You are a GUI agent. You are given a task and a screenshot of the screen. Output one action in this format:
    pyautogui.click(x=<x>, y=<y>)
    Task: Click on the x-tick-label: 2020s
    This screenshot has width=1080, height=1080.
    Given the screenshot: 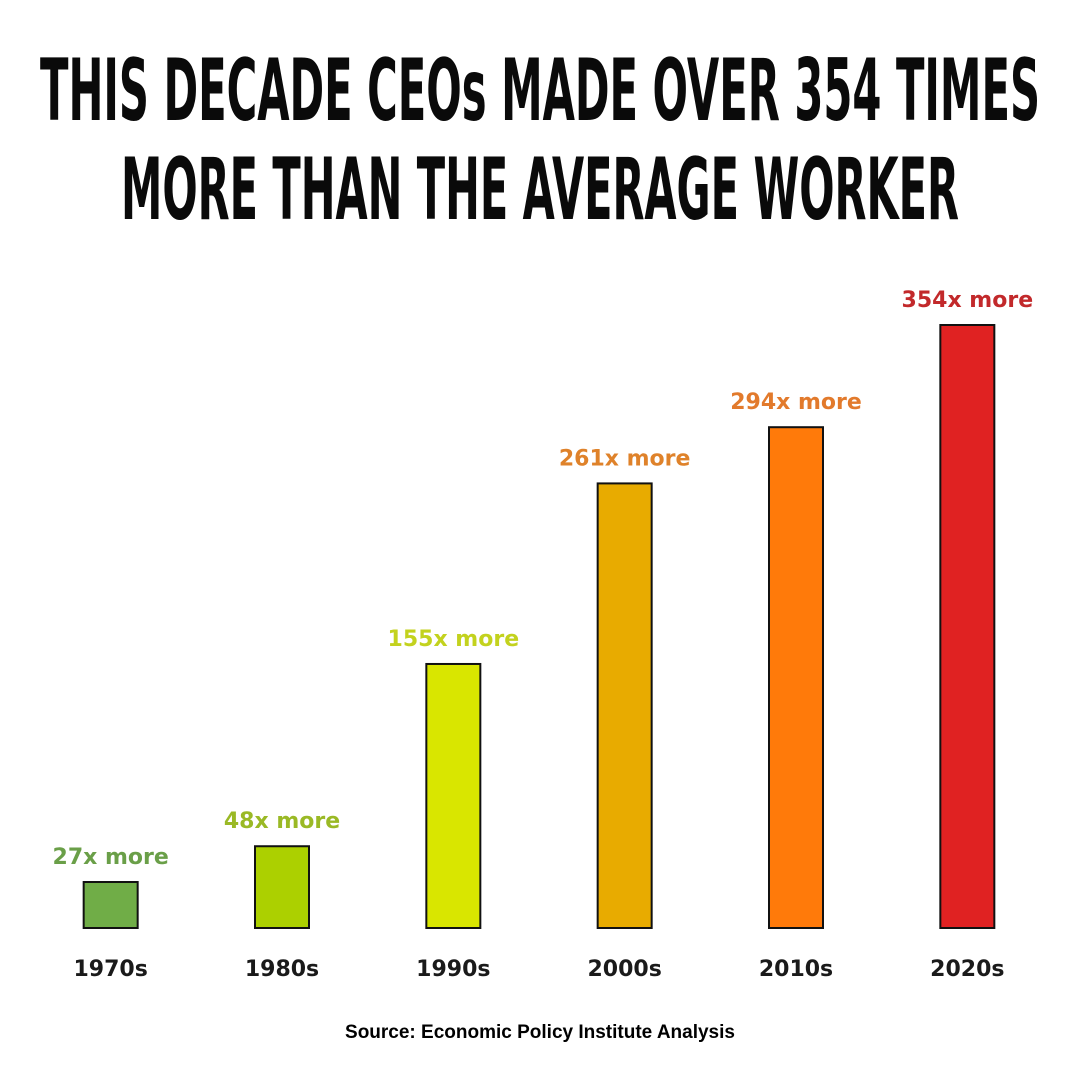 What is the action you would take?
    pyautogui.click(x=967, y=969)
    